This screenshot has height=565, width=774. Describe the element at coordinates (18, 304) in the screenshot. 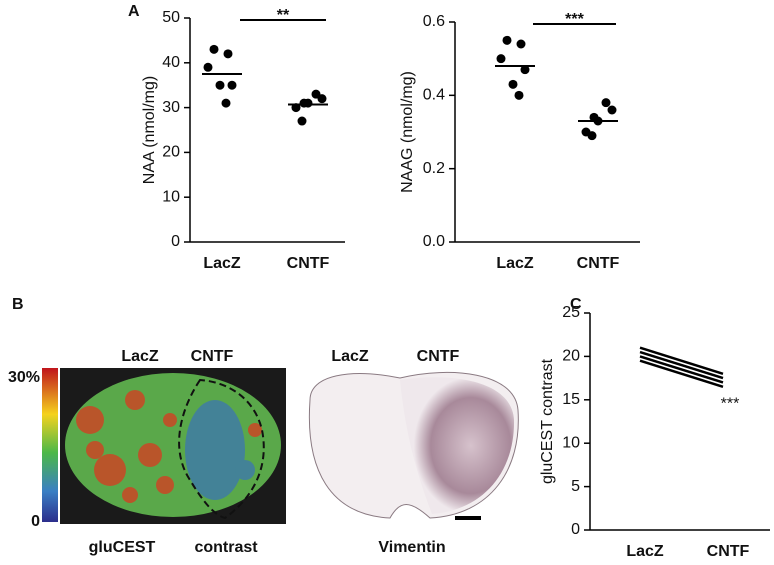

I see `panel-label: B` at that location.